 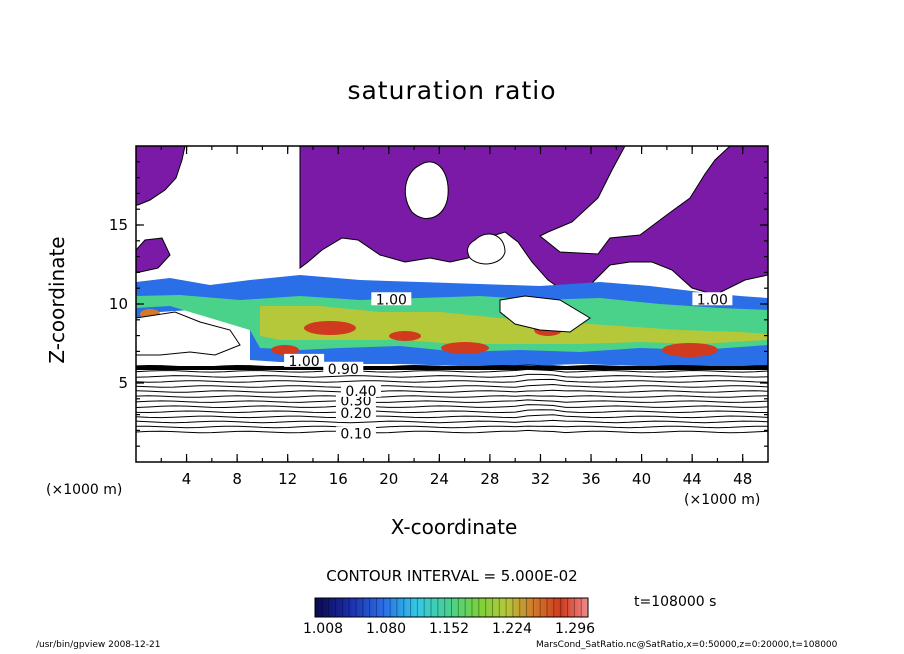 What do you see at coordinates (355, 401) in the screenshot?
I see `contour-value-label: 0.30` at bounding box center [355, 401].